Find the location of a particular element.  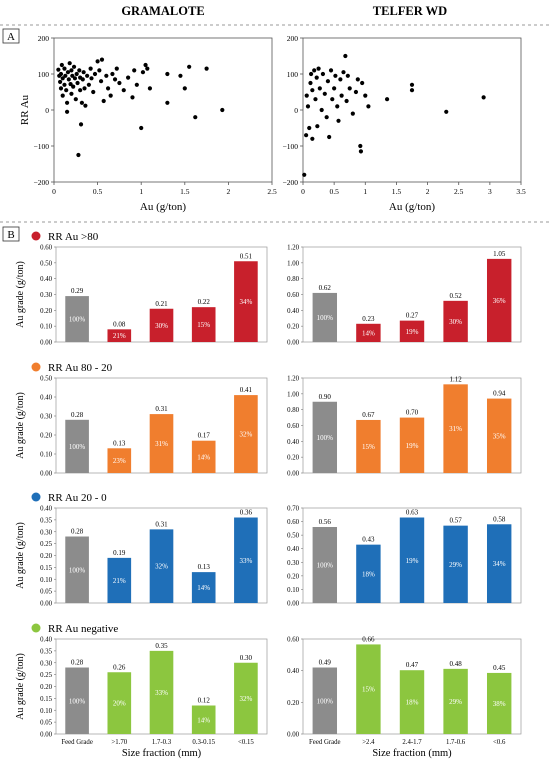

bar-percent-label: 34% is located at coordinates (499, 564).